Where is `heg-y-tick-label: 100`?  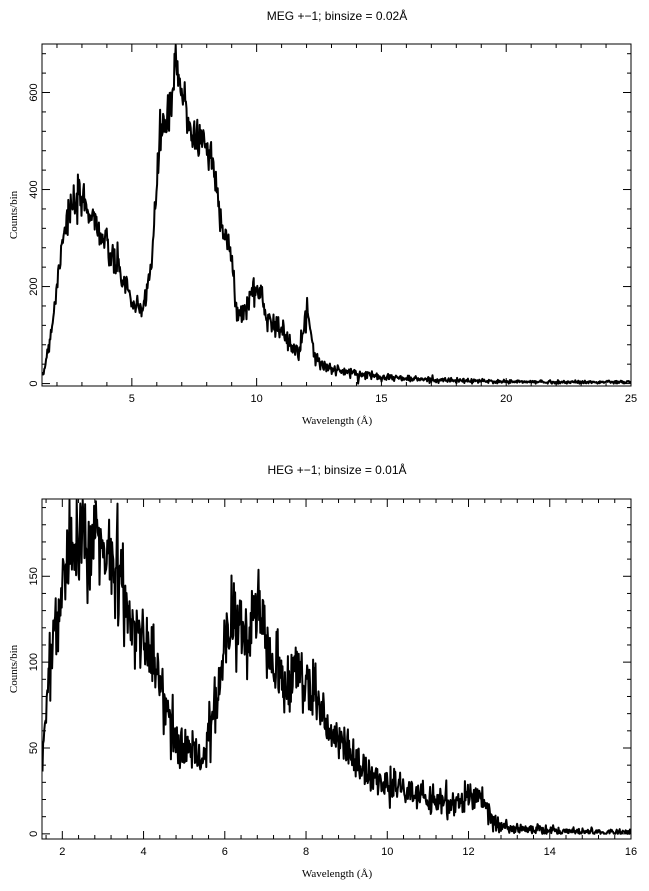
heg-y-tick-label: 100 is located at coordinates (34, 662).